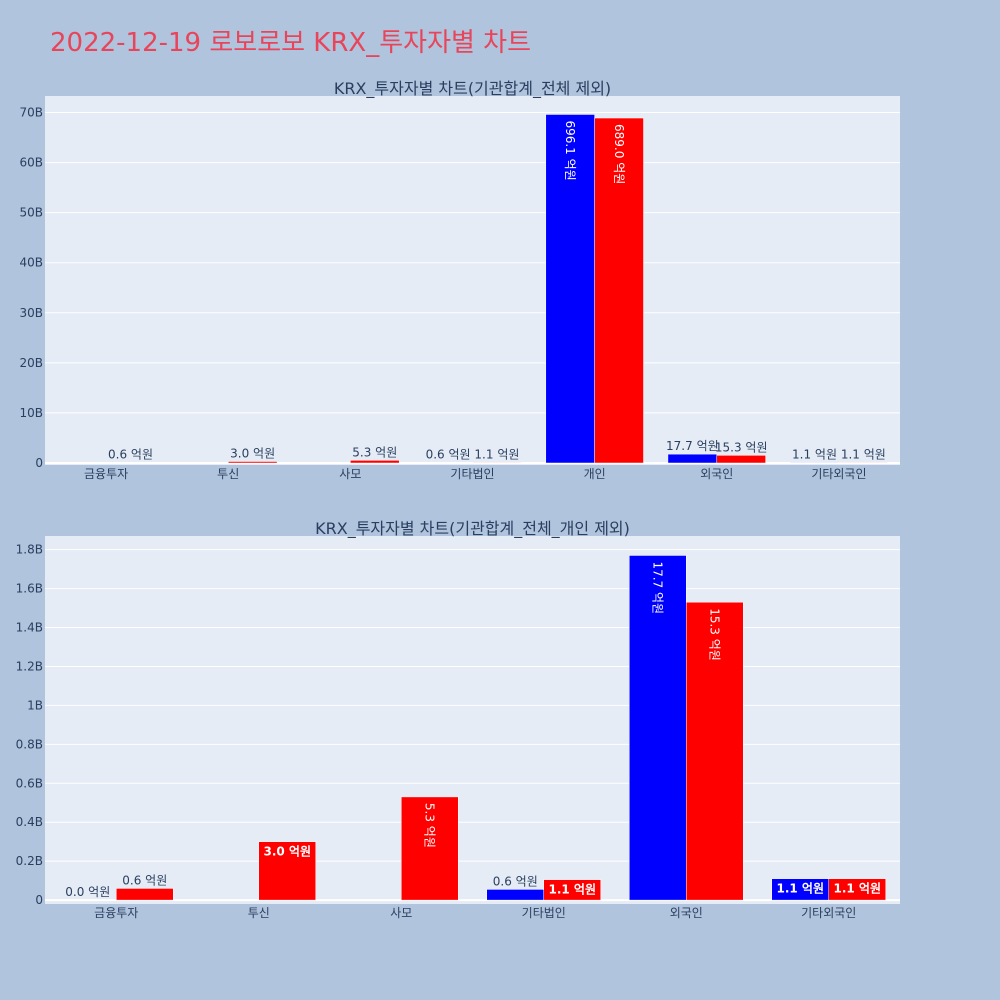 This screenshot has height=1000, width=1000. I want to click on y-tick-label: 20B, so click(31, 363).